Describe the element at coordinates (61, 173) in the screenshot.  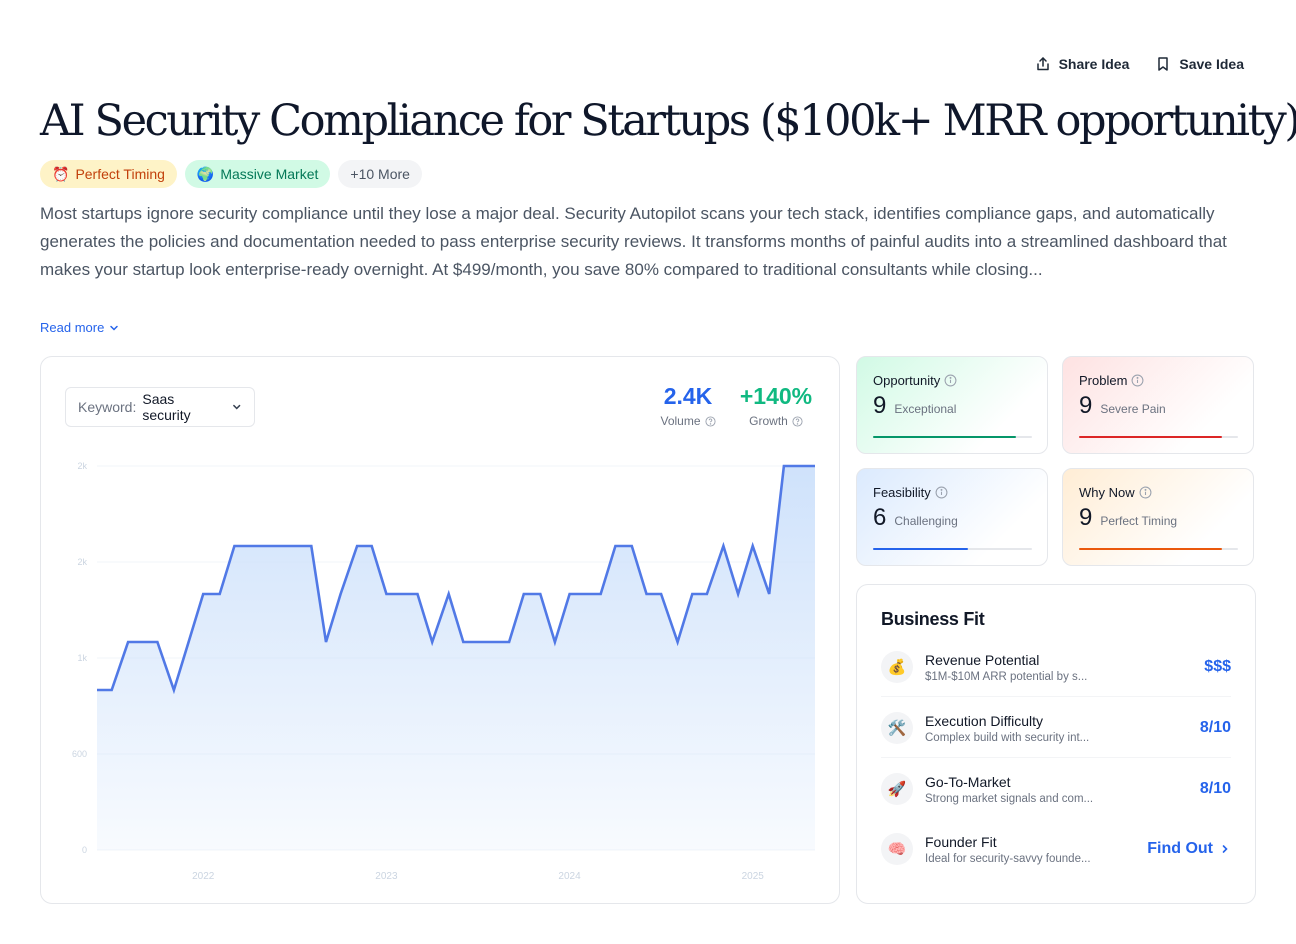
I see `alarm-clock-icon: ⏰` at that location.